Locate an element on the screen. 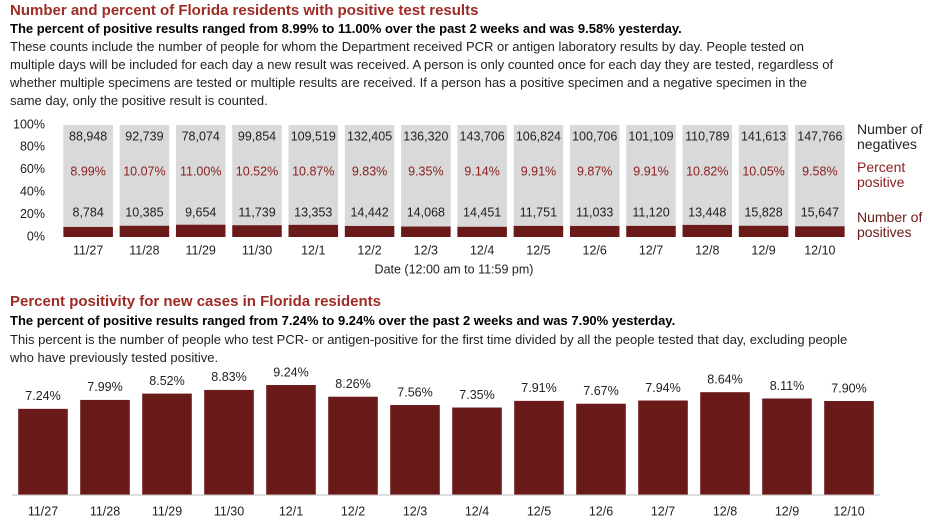 The width and height of the screenshot is (932, 524). value-label: 8.26% is located at coordinates (352, 384).